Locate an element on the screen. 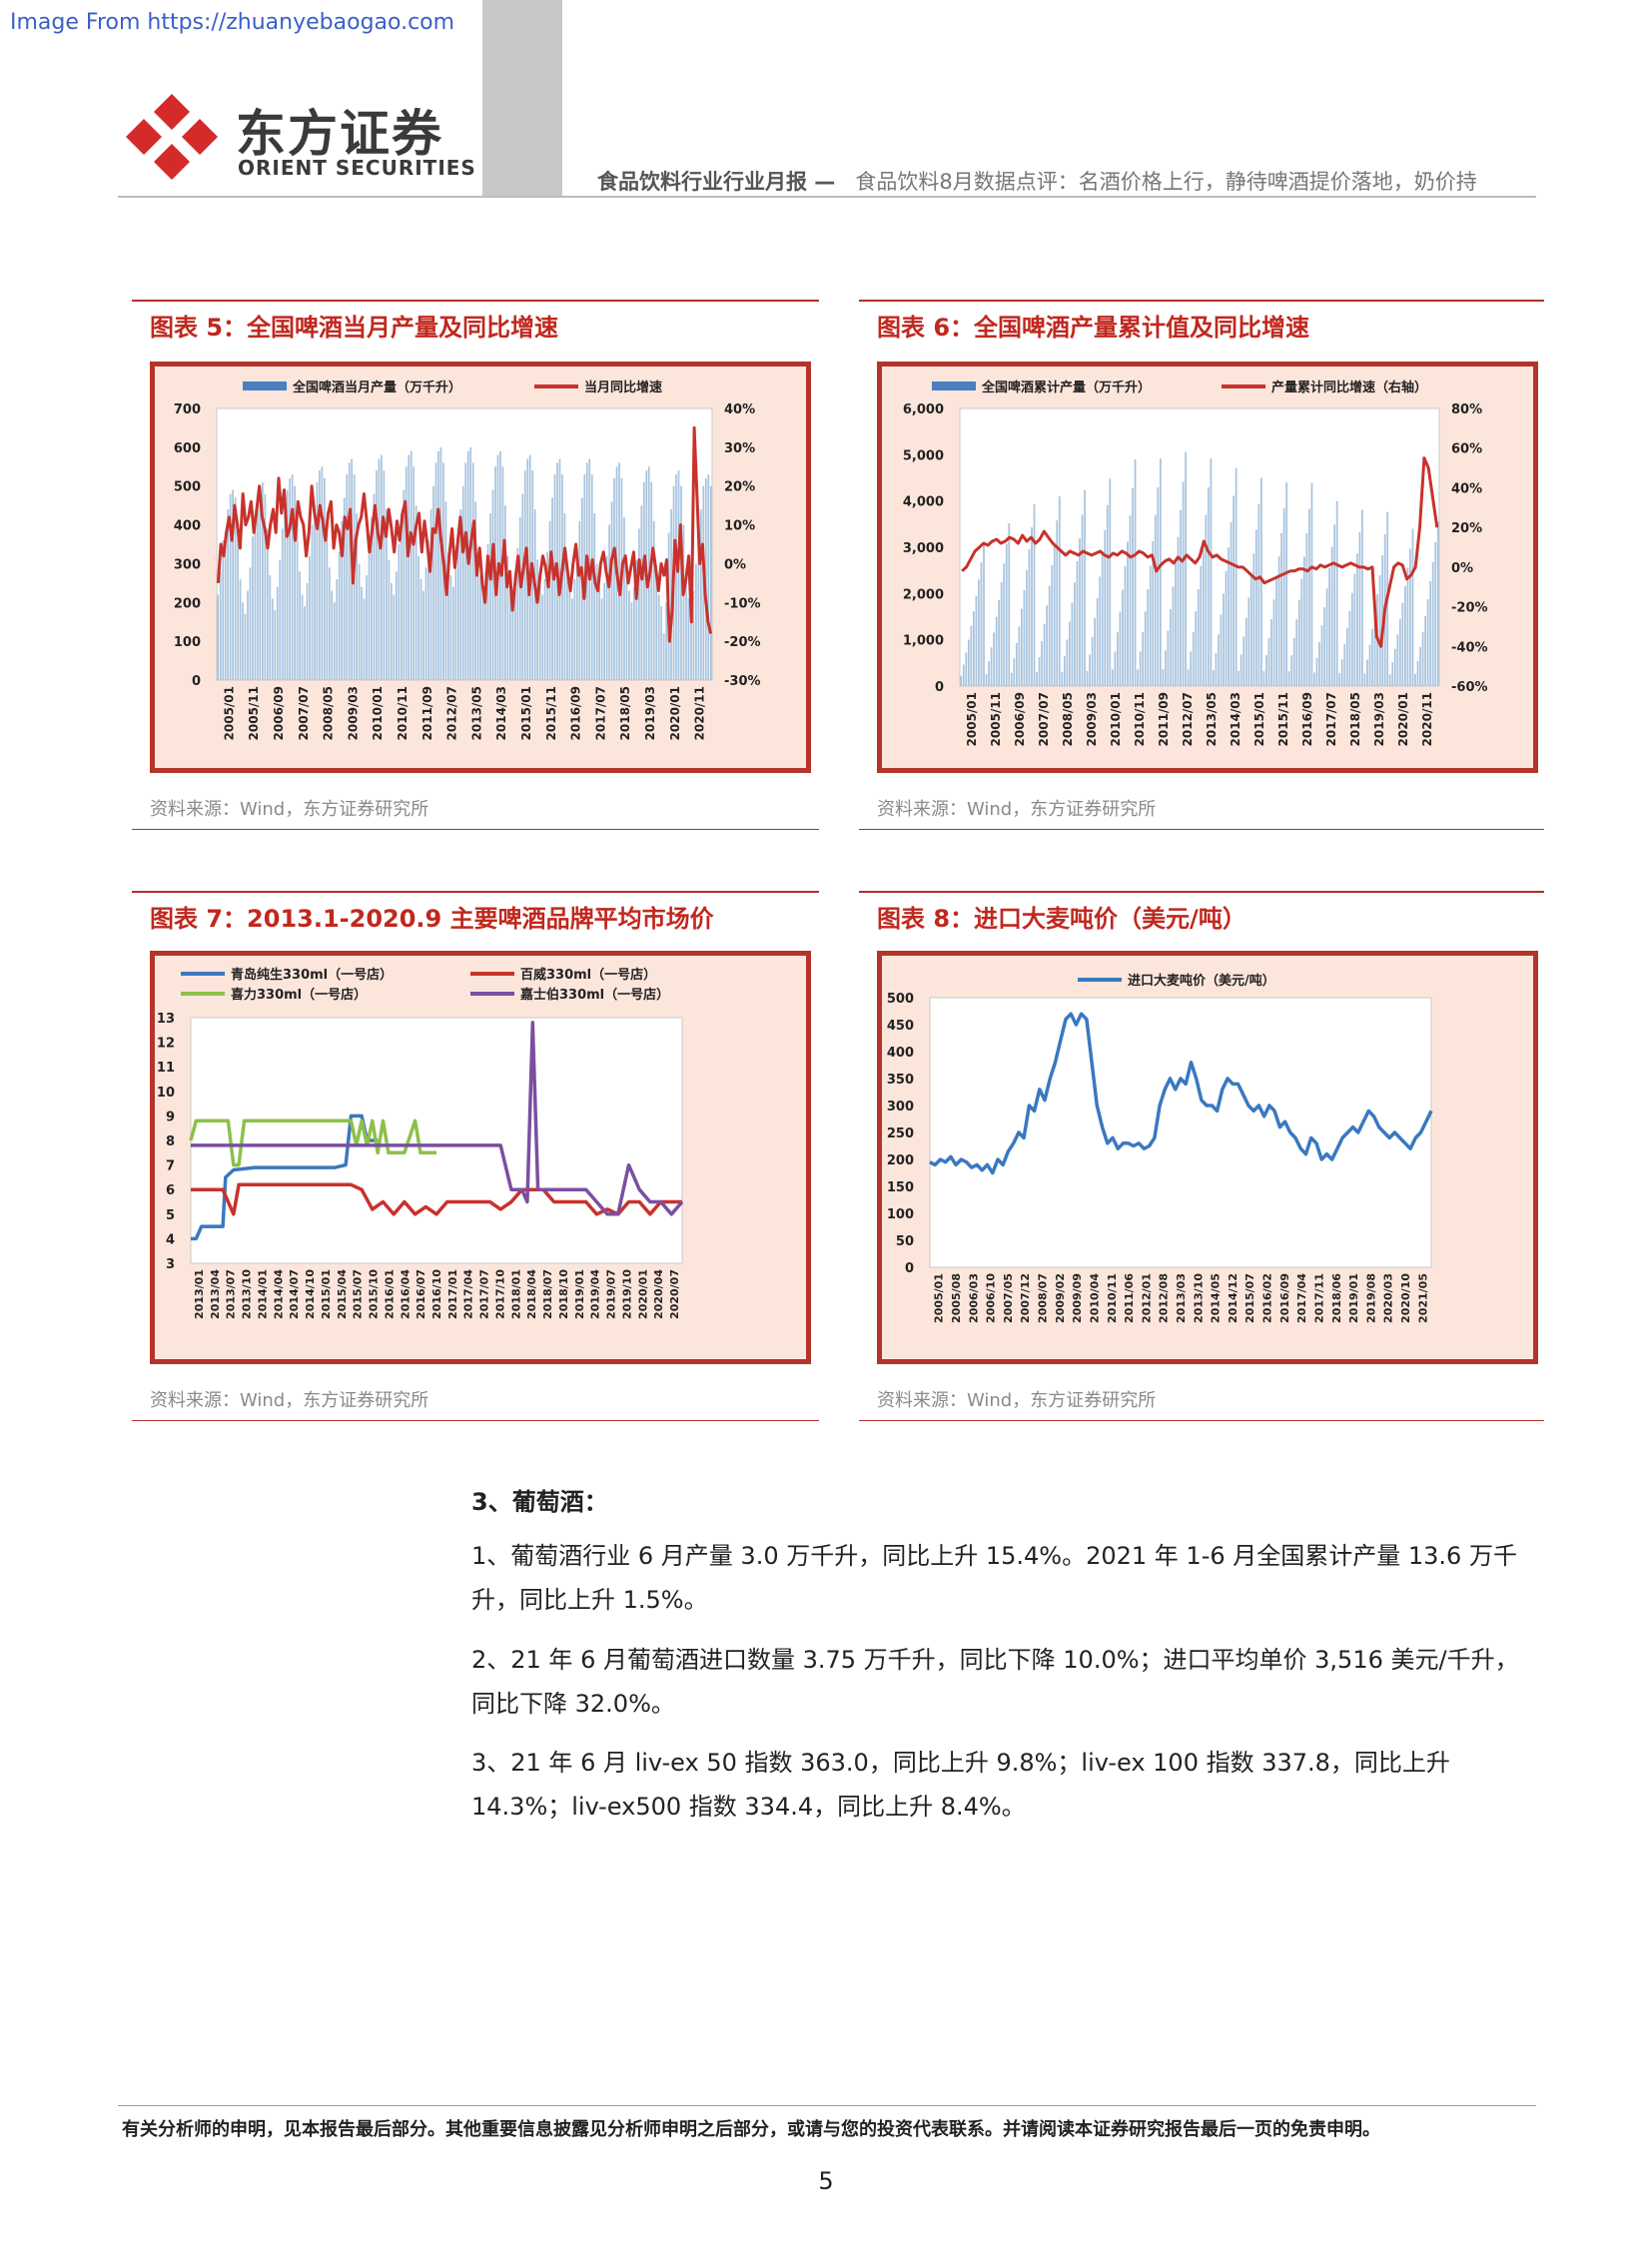 Image resolution: width=1652 pixels, height=2242 pixels. fig8-x-tick-label: 2009/09 is located at coordinates (1077, 1298).